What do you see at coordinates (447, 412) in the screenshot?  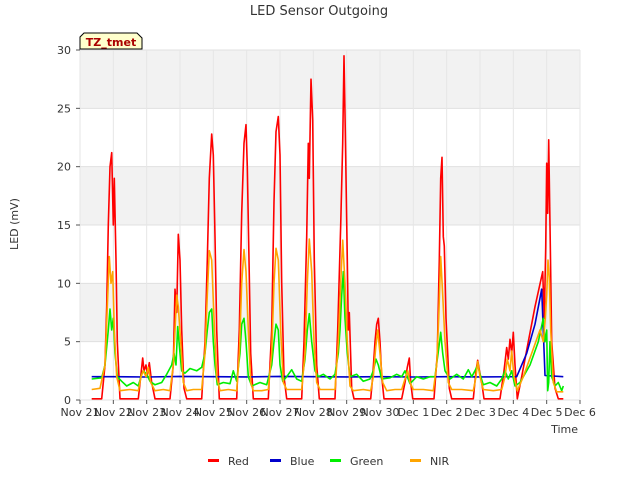 I see `x-tick-label: Dec 2` at bounding box center [447, 412].